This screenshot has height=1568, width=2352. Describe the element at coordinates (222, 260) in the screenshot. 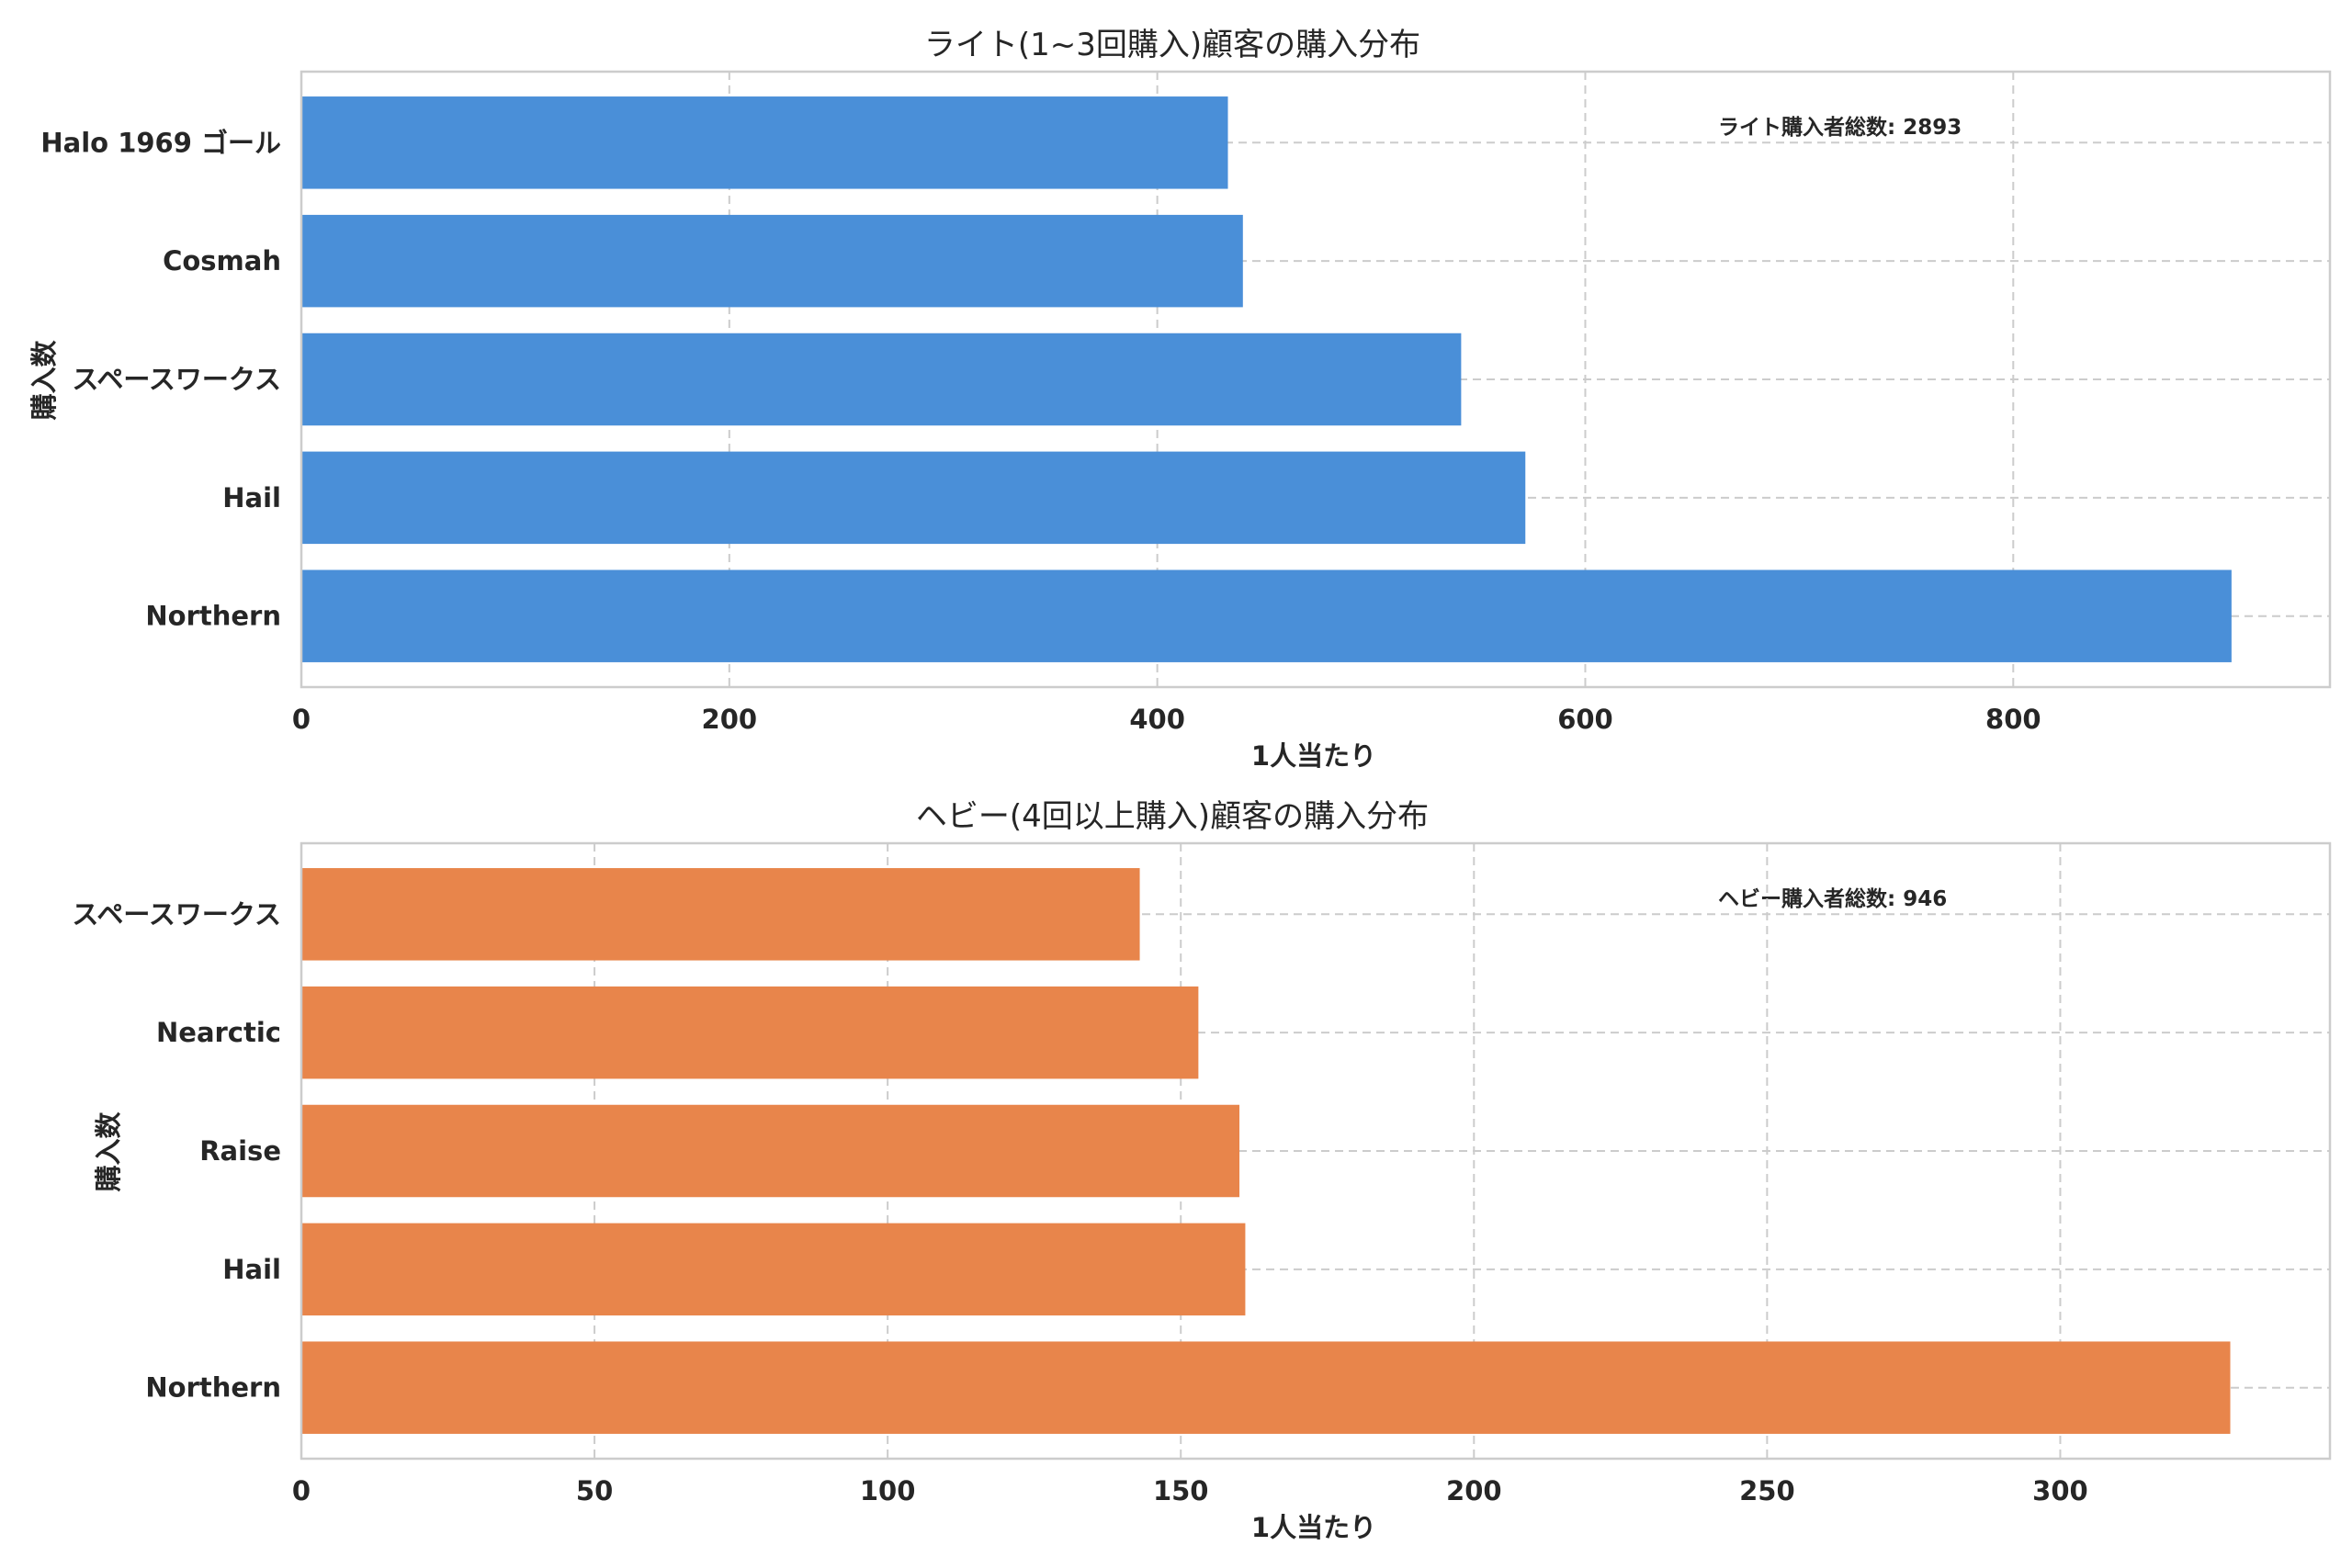

I see `y-tick-label: Cosmah` at that location.